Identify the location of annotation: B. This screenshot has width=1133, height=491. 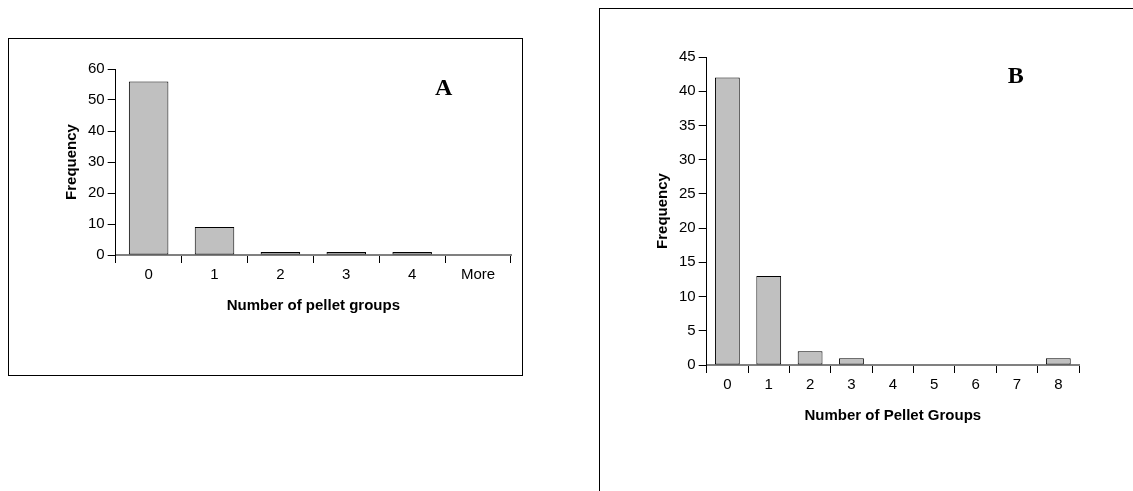
(1015, 75).